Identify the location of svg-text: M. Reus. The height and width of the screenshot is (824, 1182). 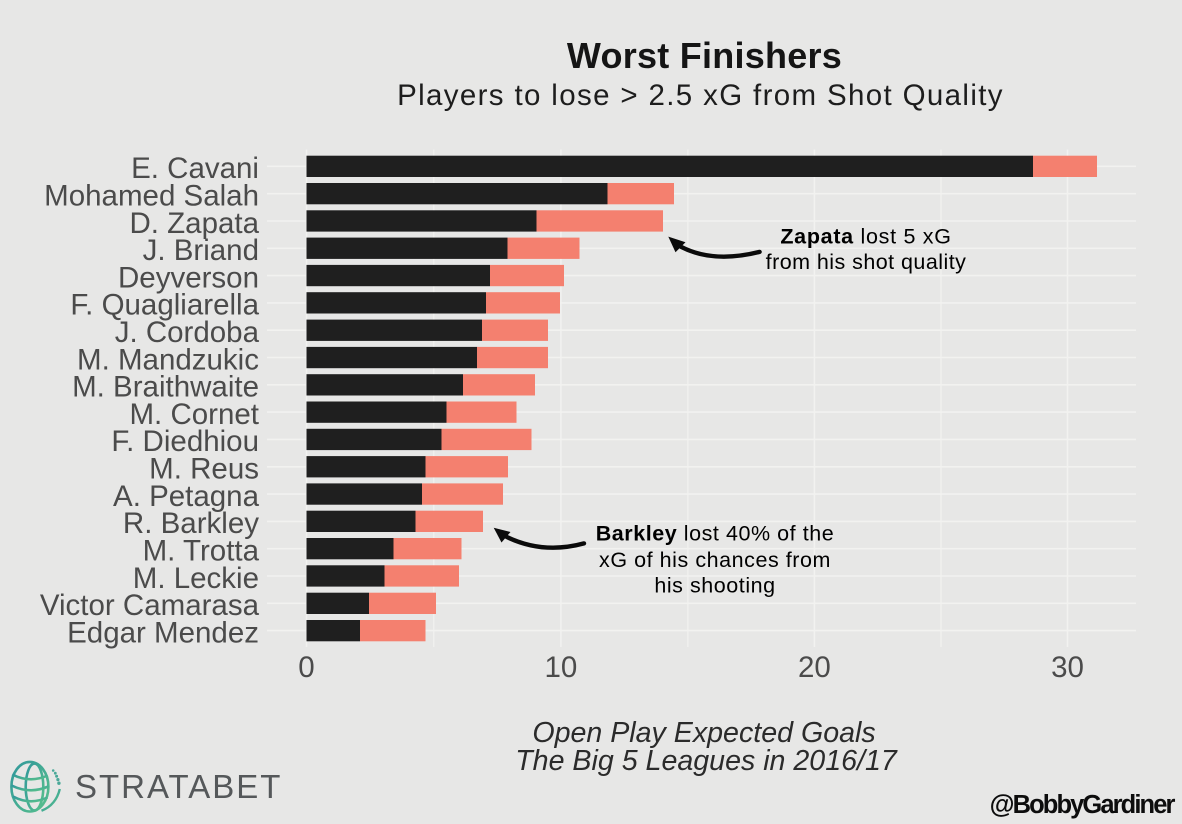
(204, 469).